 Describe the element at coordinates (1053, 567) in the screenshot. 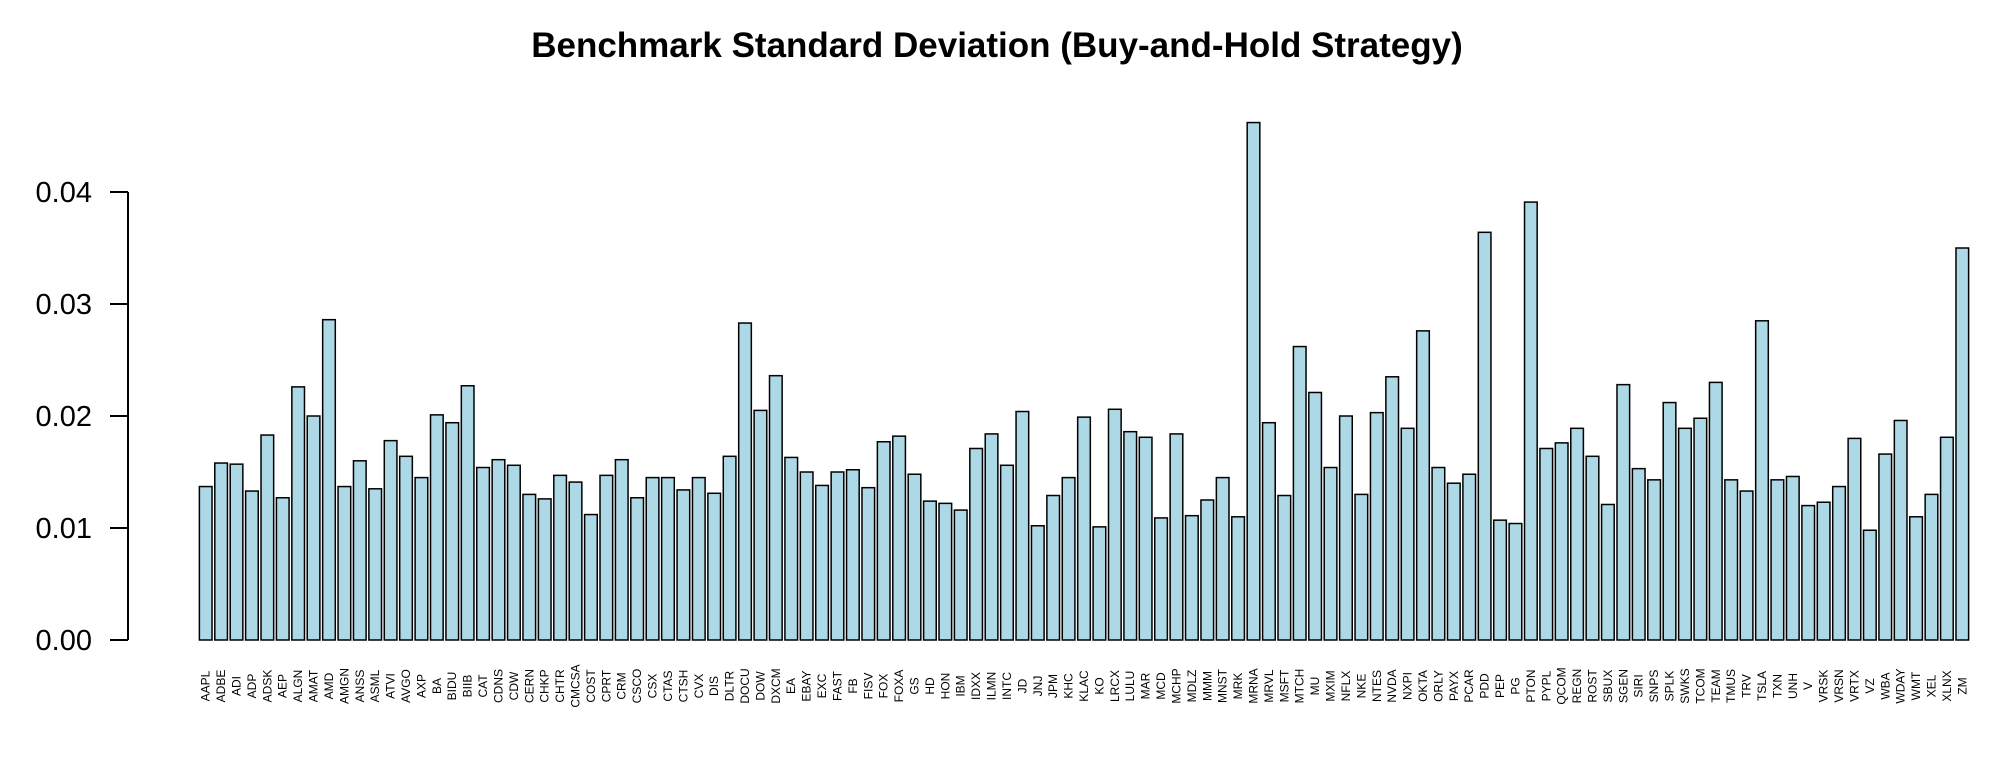

I see `bar-jpm` at that location.